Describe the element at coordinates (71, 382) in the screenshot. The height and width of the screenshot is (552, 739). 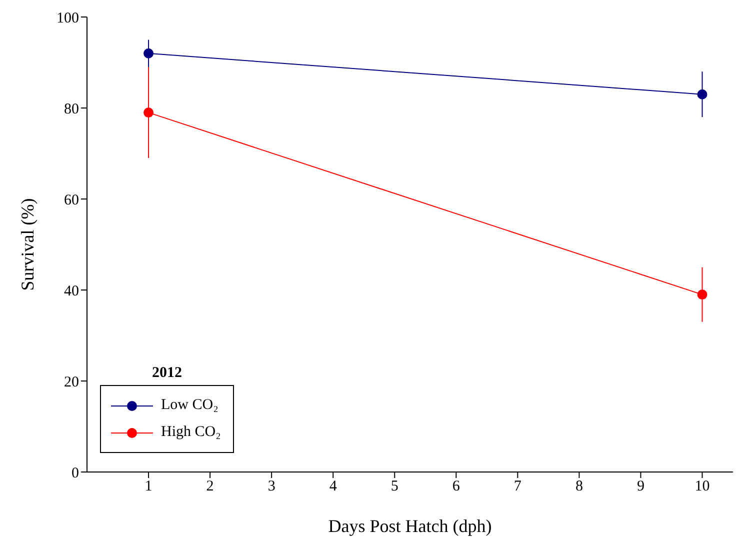
I see `y-tick-label: 20` at that location.